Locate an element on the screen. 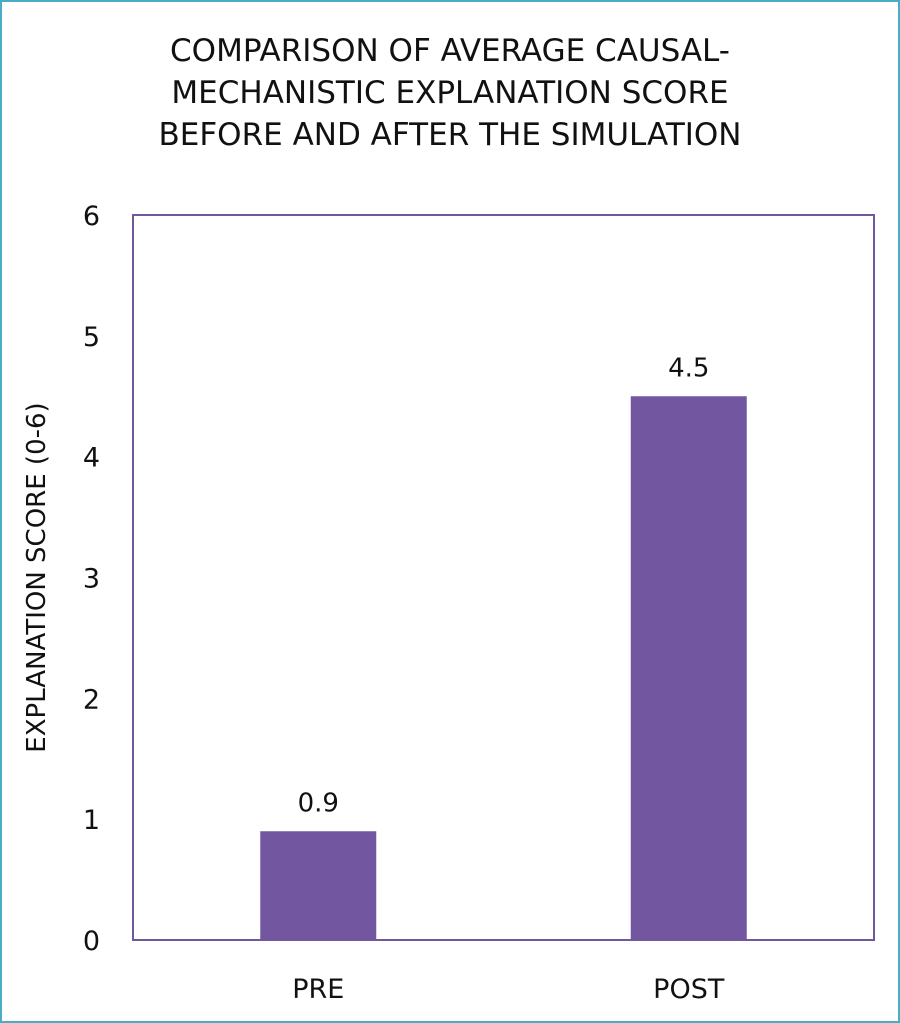  y-tick-label: 0 is located at coordinates (91, 941).